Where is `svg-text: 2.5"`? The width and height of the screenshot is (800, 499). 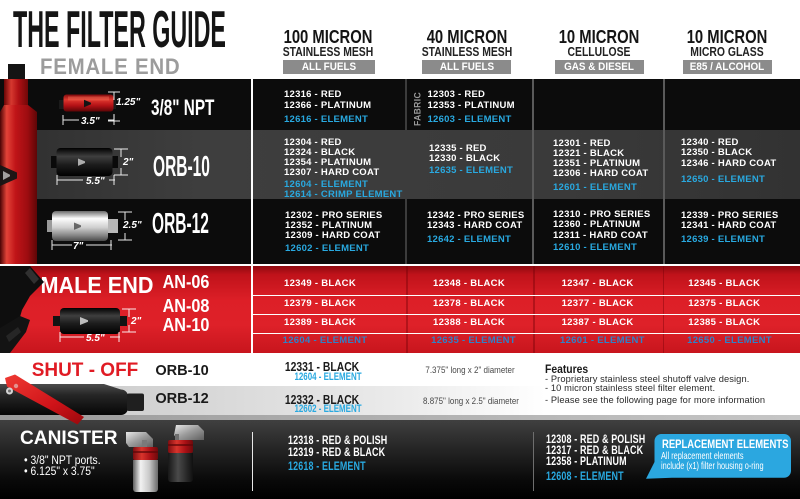
svg-text: 2.5" is located at coordinates (132, 225).